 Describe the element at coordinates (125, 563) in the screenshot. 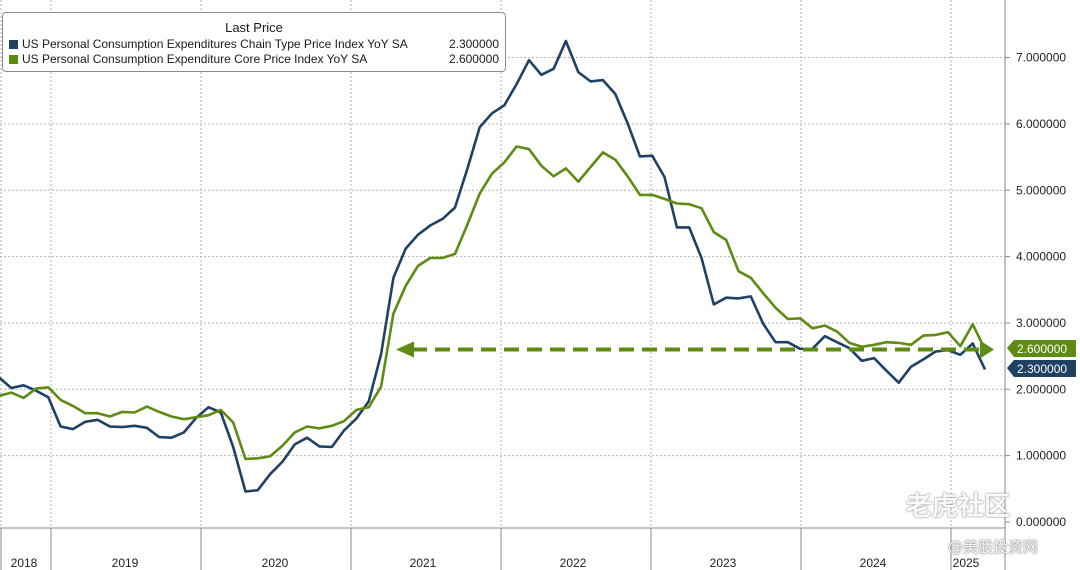

I see `x-tick-label: 2019` at that location.